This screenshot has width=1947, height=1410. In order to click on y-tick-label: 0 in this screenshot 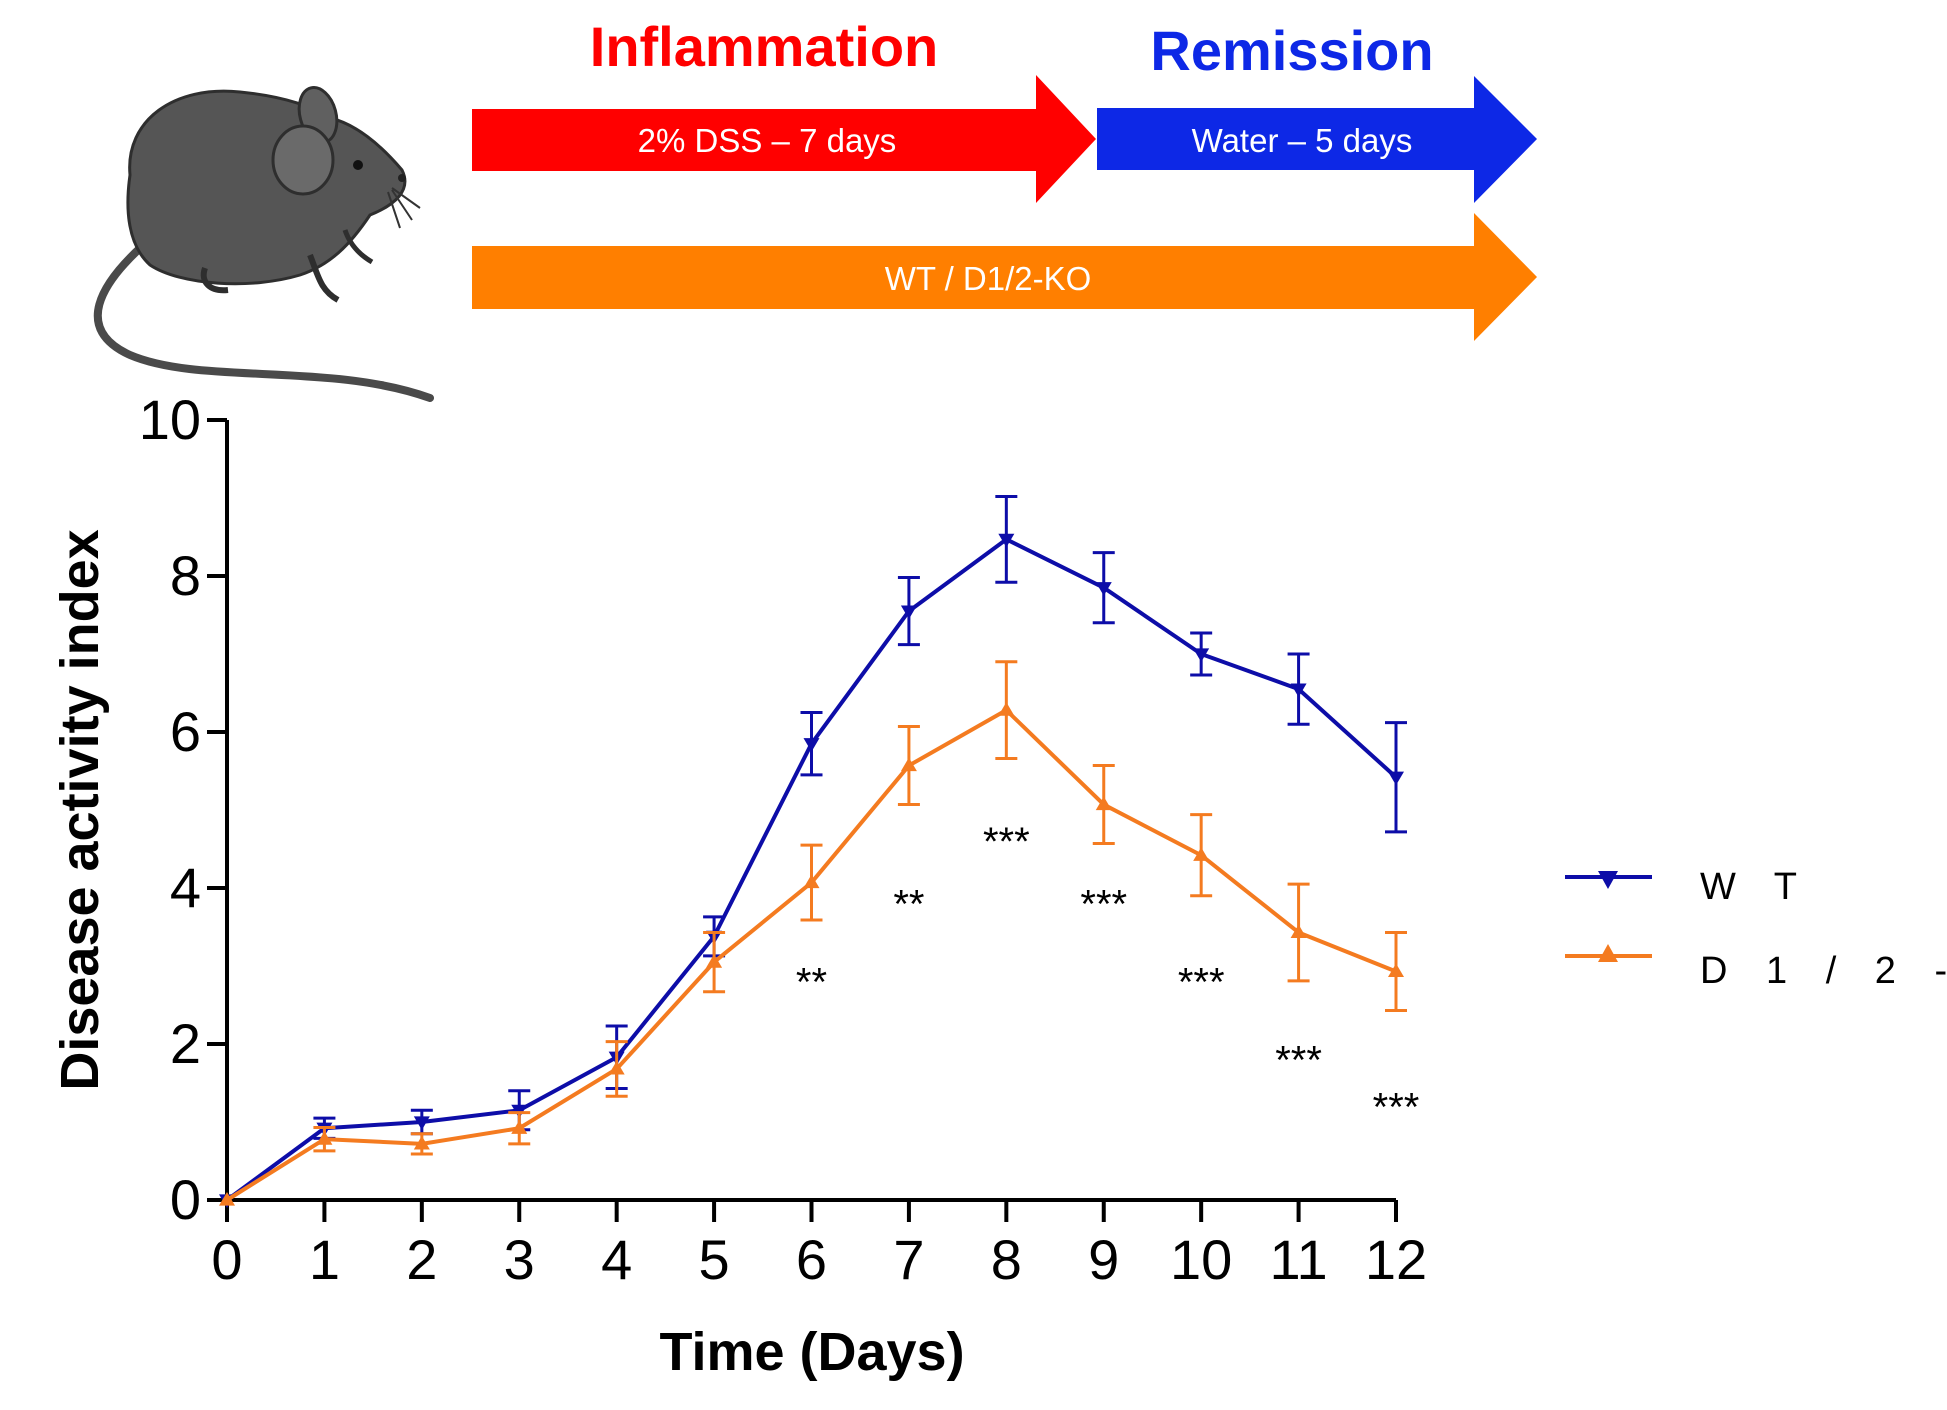, I will do `click(185, 1199)`.